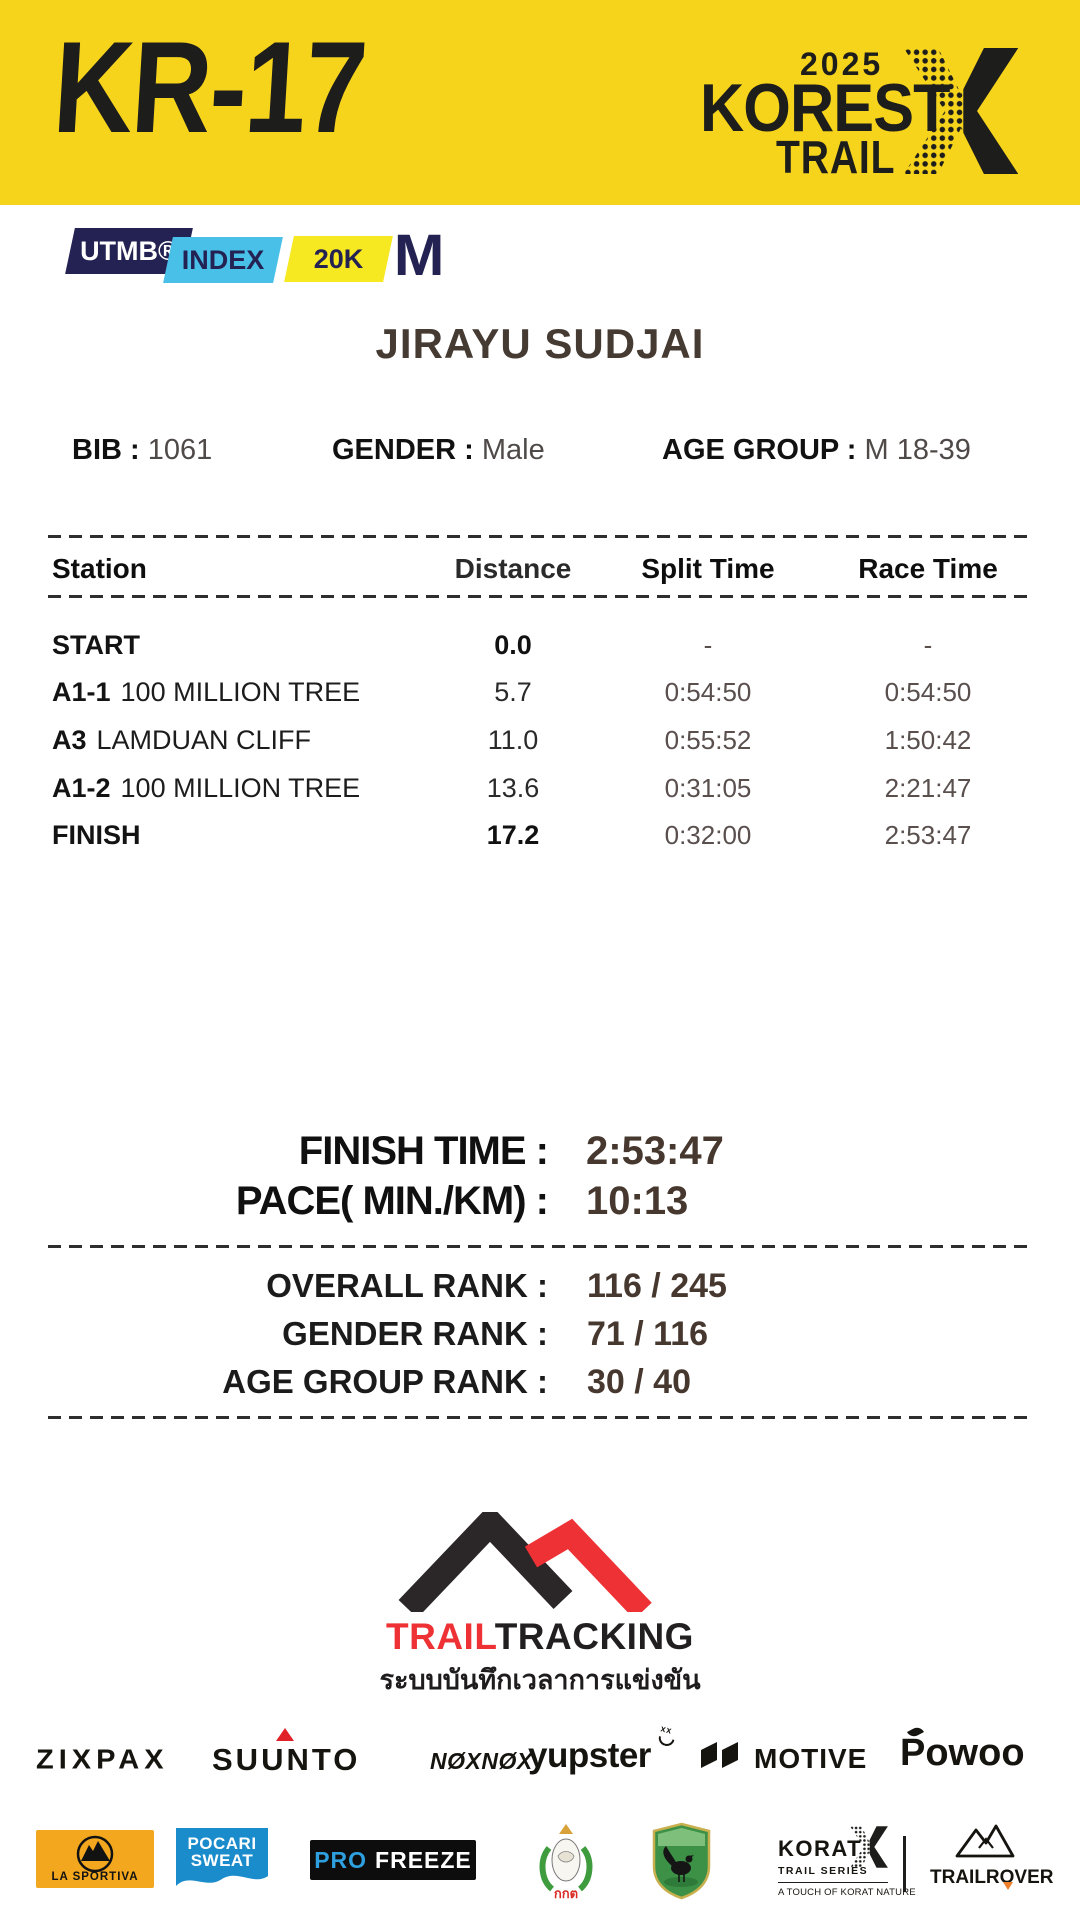  I want to click on gender-rank-label: GENDER RANK :, so click(415, 1333).